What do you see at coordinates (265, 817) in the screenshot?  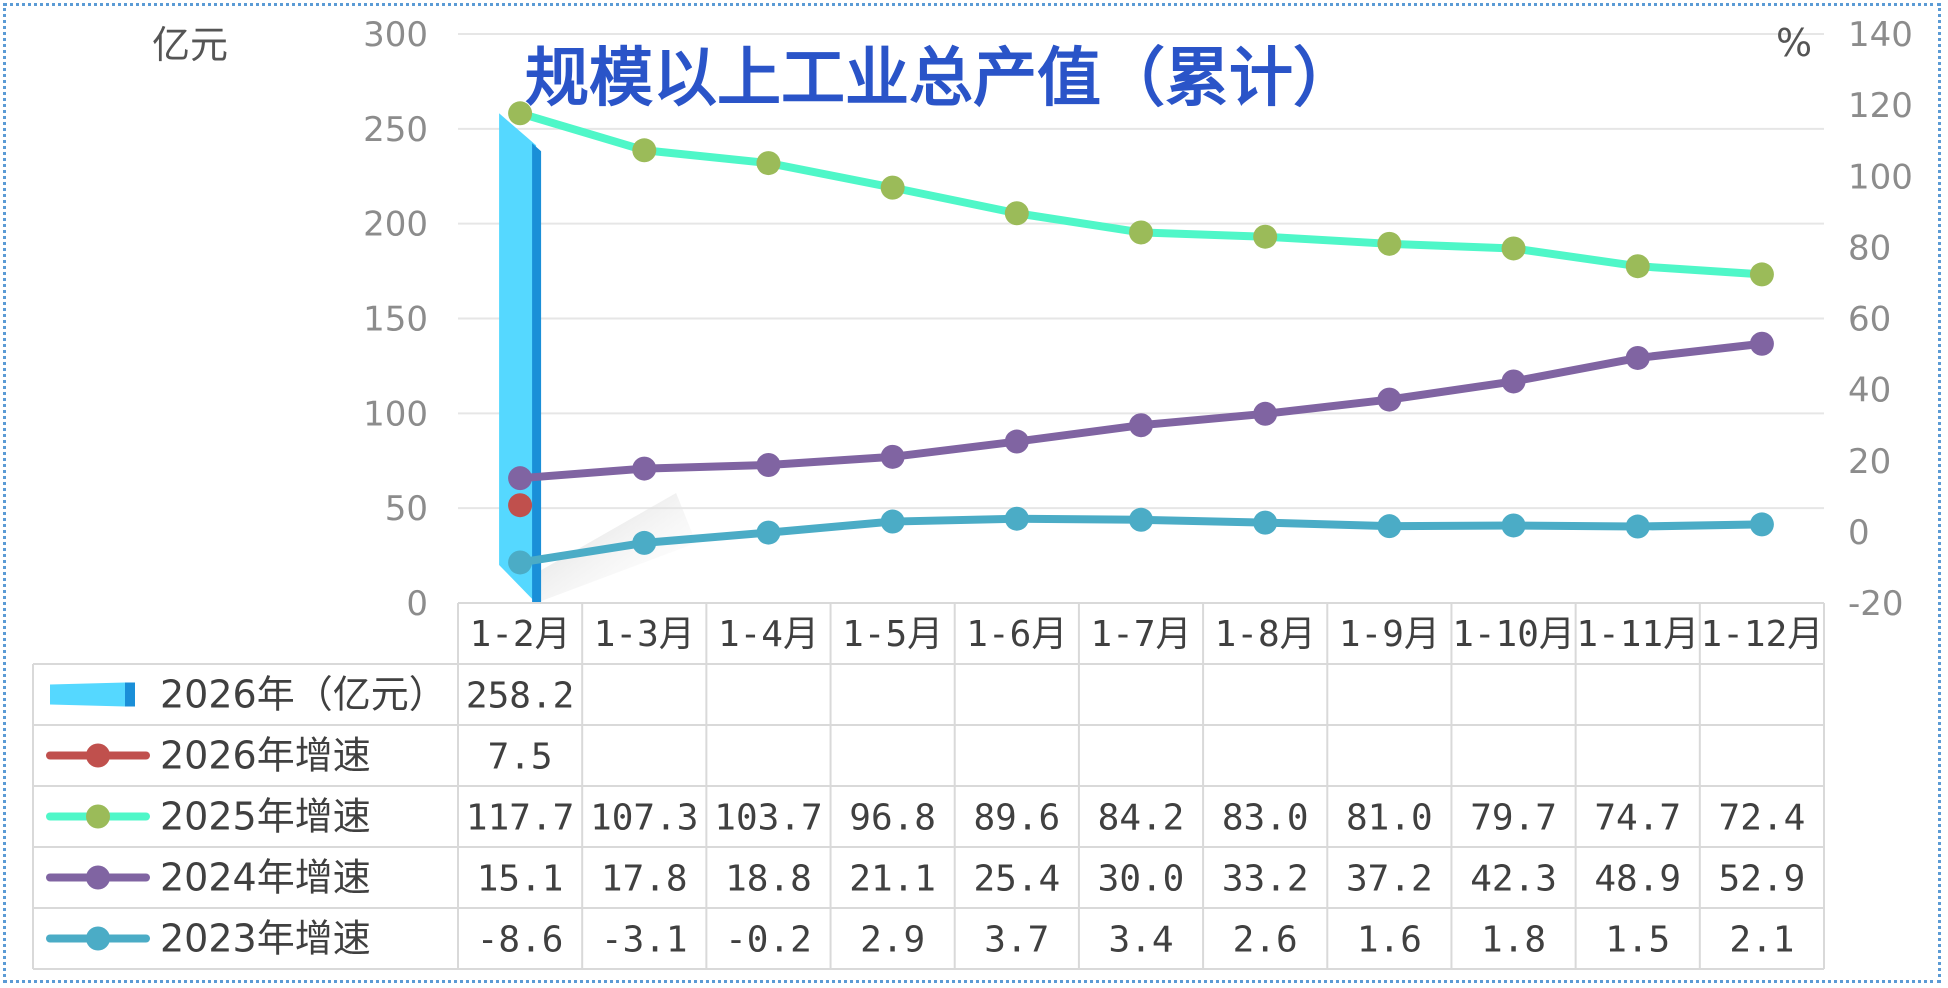 I see `legend-label: 2025年增速` at bounding box center [265, 817].